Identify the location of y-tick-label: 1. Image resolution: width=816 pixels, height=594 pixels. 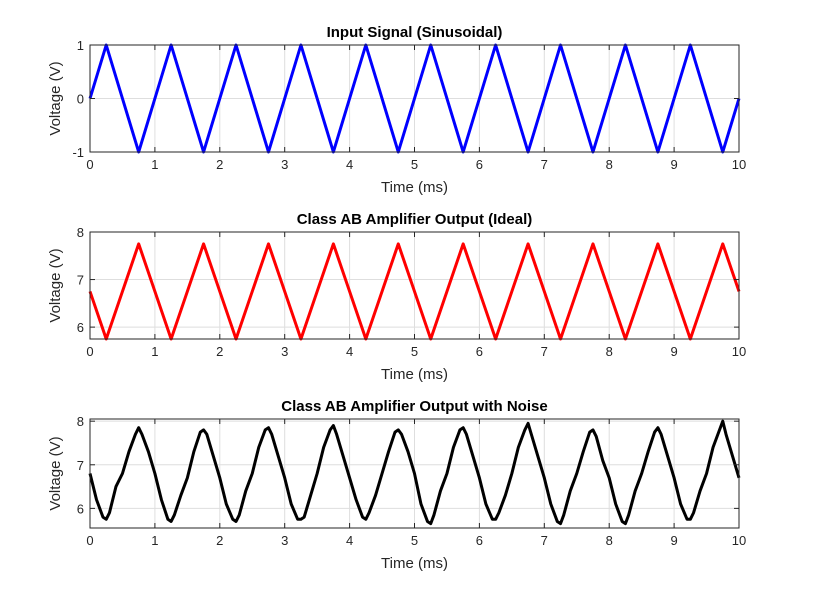
(80, 45).